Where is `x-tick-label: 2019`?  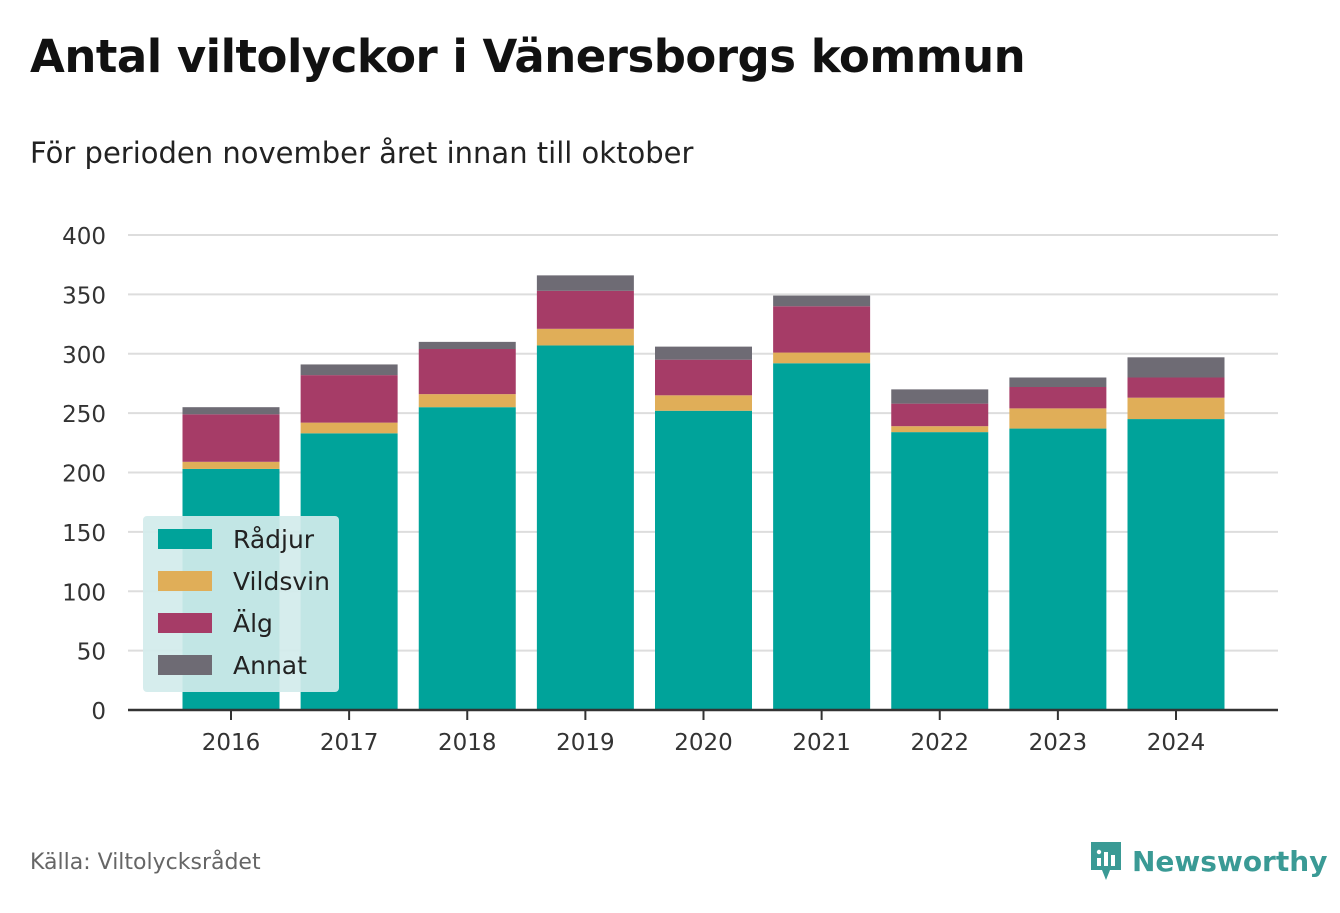
x-tick-label: 2019 is located at coordinates (585, 743).